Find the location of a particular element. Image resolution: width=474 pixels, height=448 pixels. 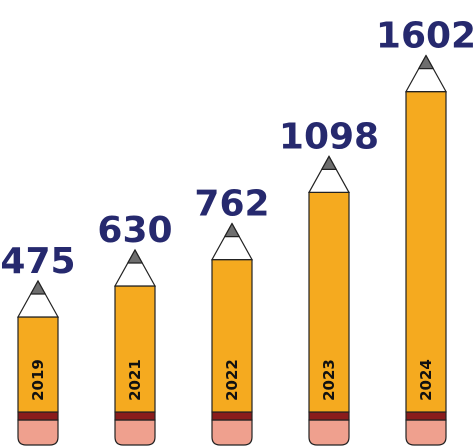

year-label: 2022 is located at coordinates (232, 380).